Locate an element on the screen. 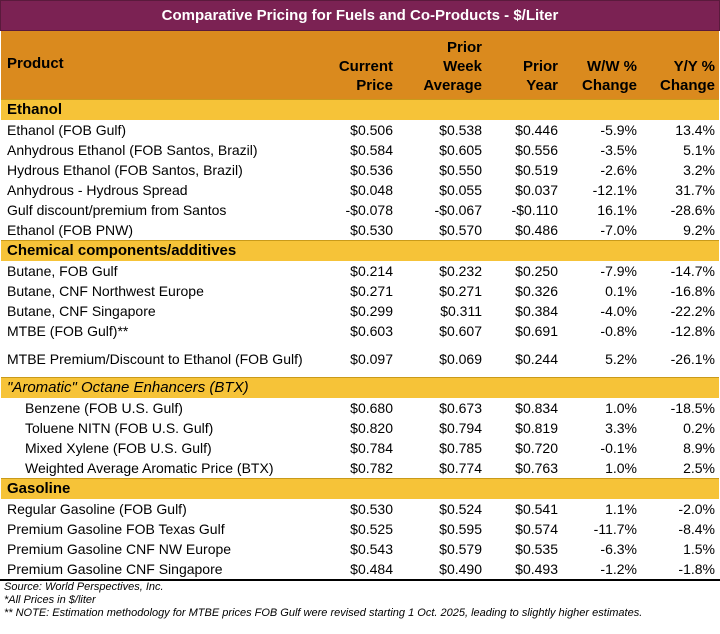 This screenshot has height=634, width=720. yy-change: -1.8% is located at coordinates (680, 569).